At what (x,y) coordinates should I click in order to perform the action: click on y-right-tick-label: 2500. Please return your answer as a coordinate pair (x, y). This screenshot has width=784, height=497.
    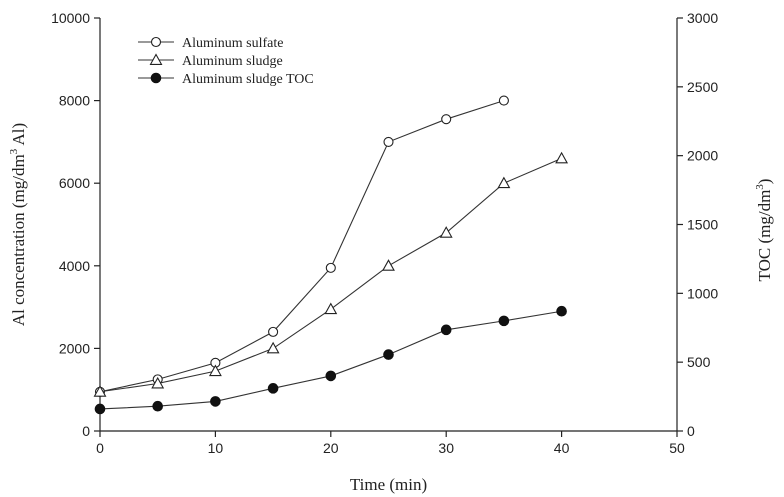
    Looking at the image, I should click on (702, 87).